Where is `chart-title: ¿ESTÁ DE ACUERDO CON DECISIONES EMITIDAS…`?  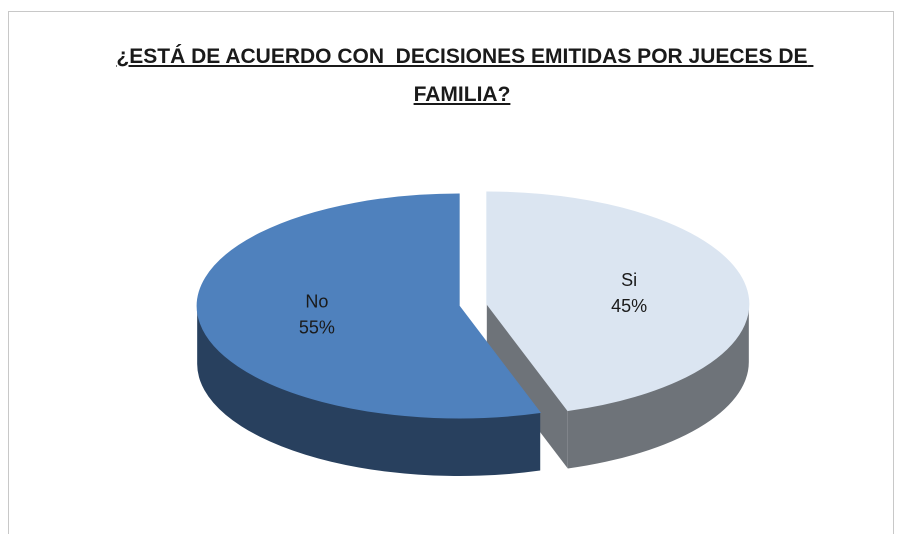 chart-title: ¿ESTÁ DE ACUERDO CON DECISIONES EMITIDAS… is located at coordinates (465, 75).